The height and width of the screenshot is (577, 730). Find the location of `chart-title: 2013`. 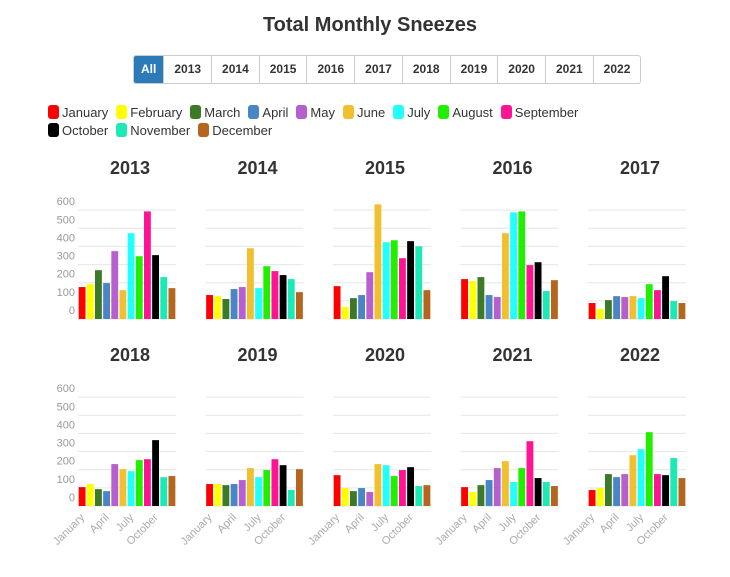

chart-title: 2013 is located at coordinates (130, 168).